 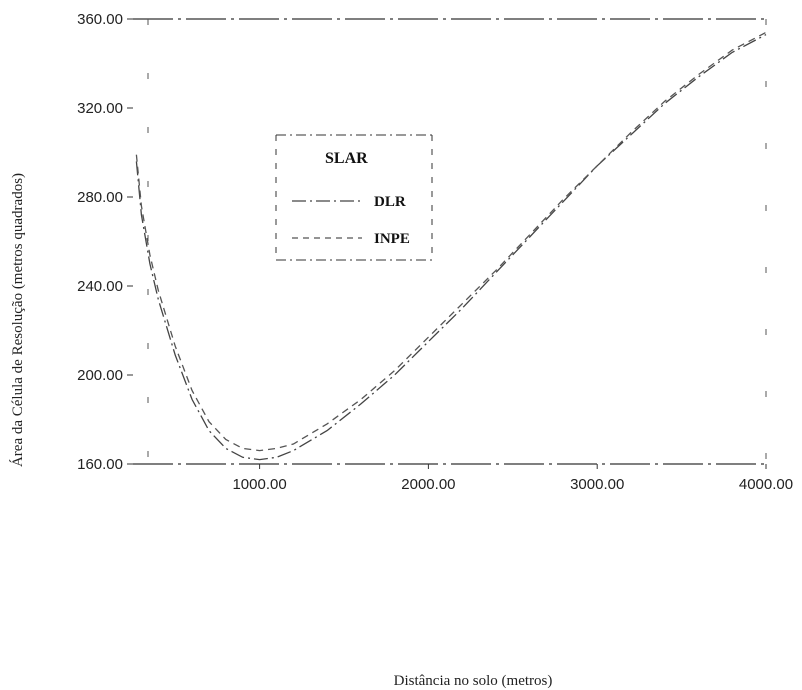 I want to click on y-tick-label: 320.00, so click(x=100, y=108).